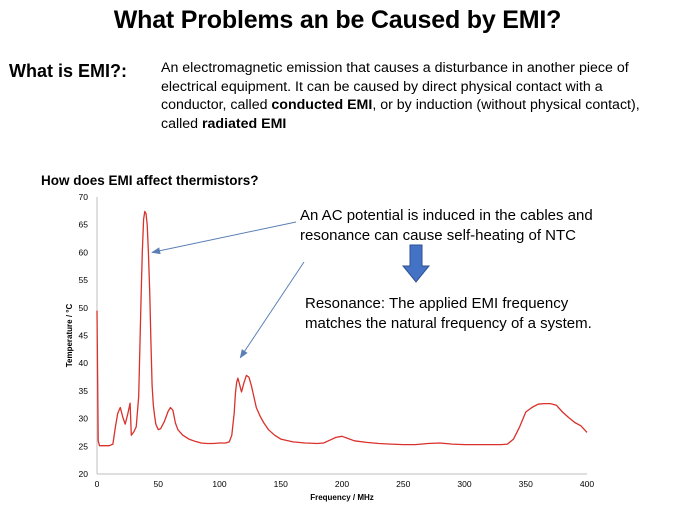 This screenshot has height=506, width=675. What do you see at coordinates (84, 419) in the screenshot?
I see `y-tick-label: 30` at bounding box center [84, 419].